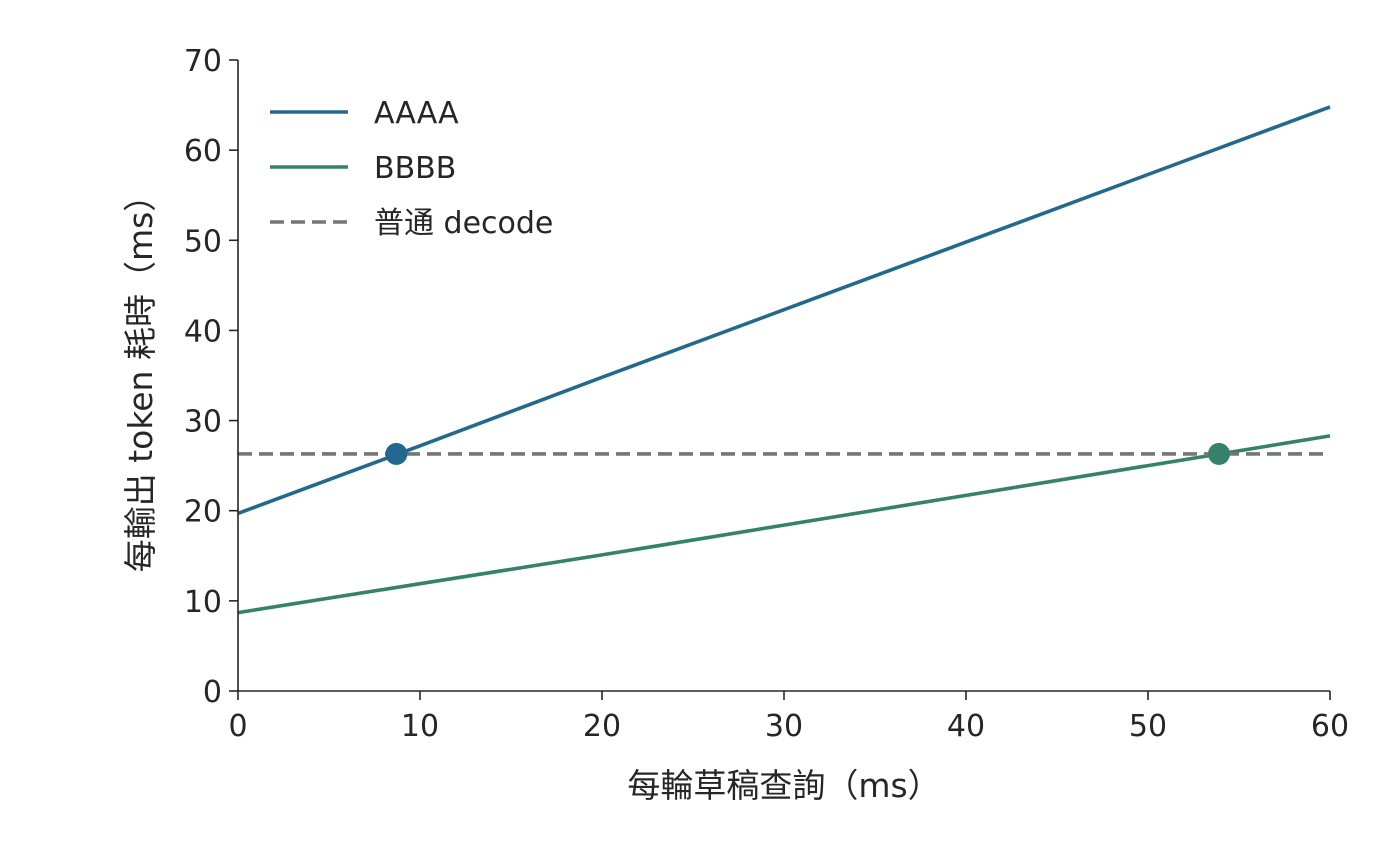 The width and height of the screenshot is (1400, 864). I want to click on legend-label-2: BBBB, so click(415, 168).